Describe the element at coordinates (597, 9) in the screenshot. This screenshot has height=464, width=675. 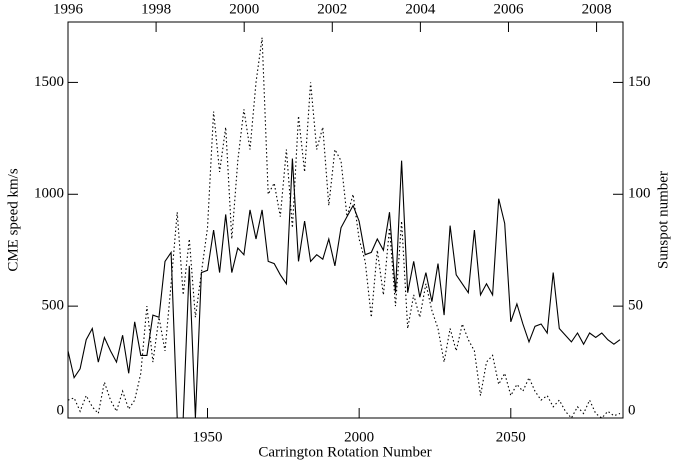
I see `x2-tick-label: 2008` at that location.